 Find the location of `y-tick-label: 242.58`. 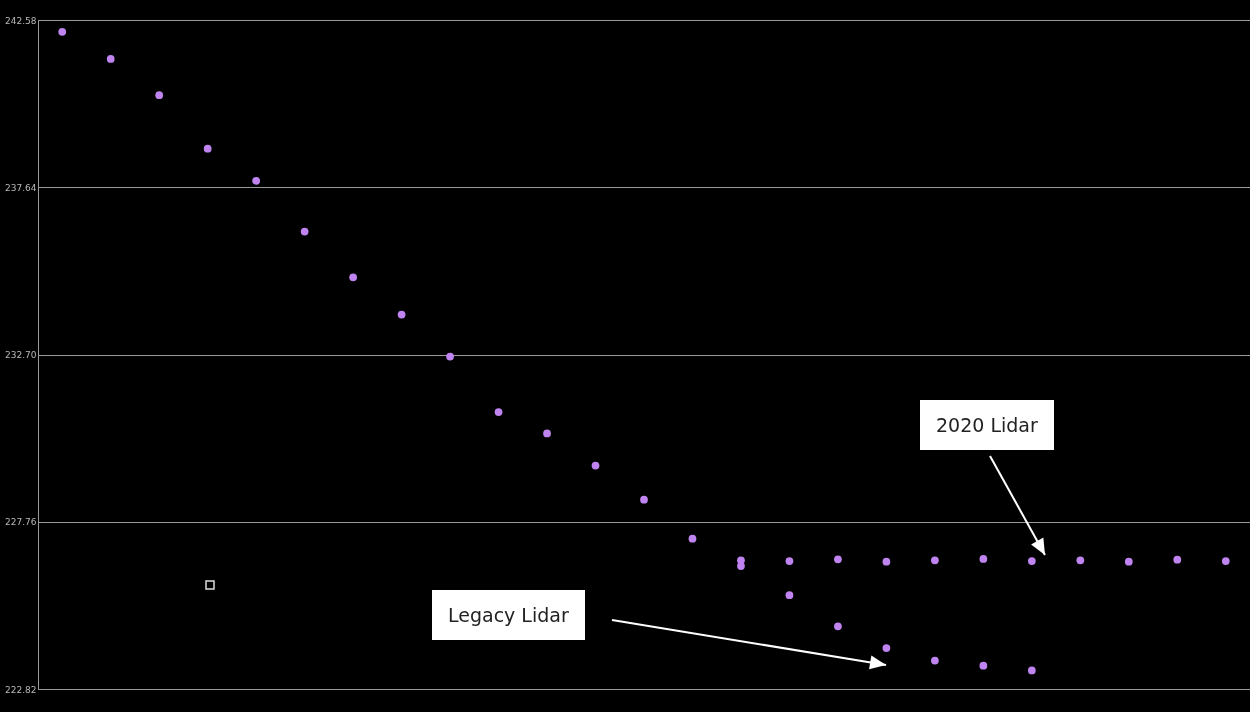

y-tick-label: 242.58 is located at coordinates (21, 20).